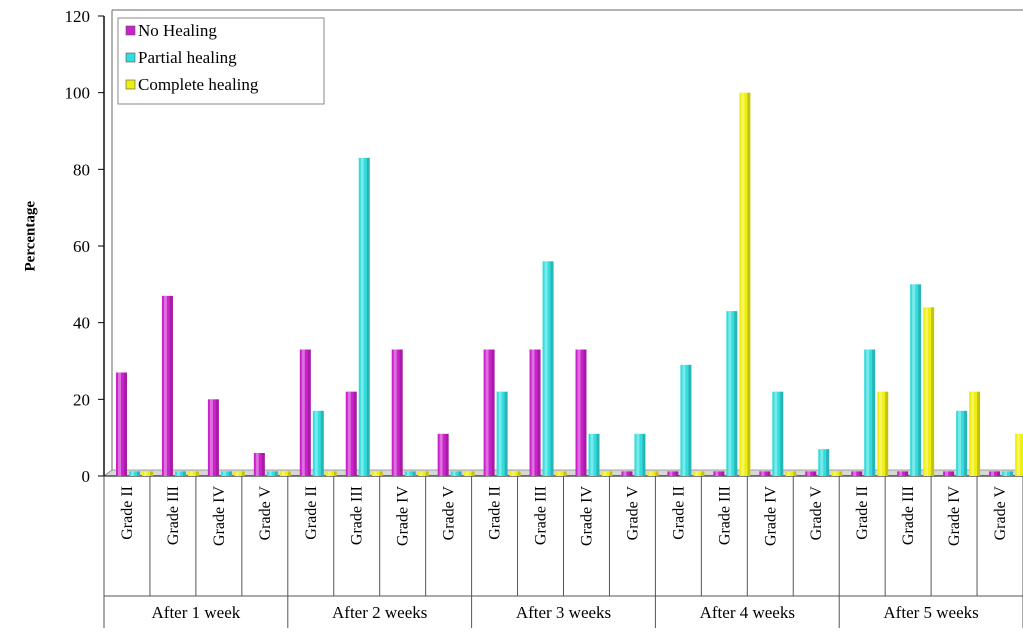 The width and height of the screenshot is (1023, 634). What do you see at coordinates (816, 513) in the screenshot?
I see `x-tick-label: Grade V` at bounding box center [816, 513].